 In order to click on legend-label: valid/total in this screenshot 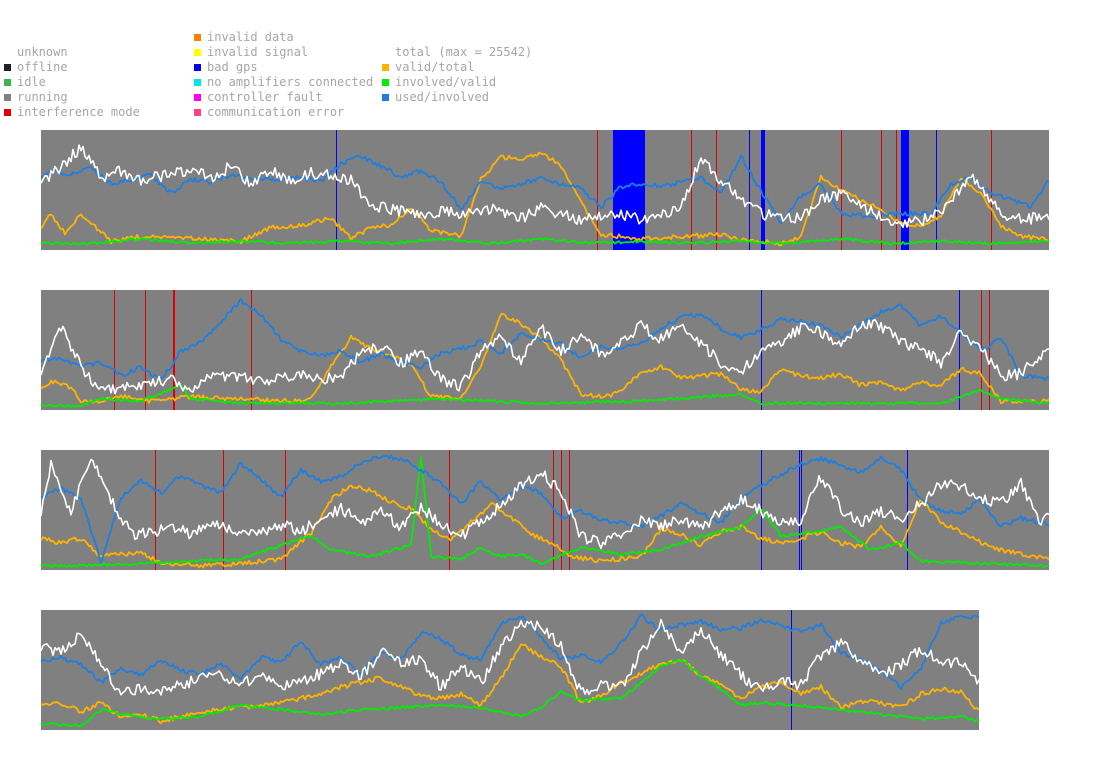, I will do `click(435, 67)`.